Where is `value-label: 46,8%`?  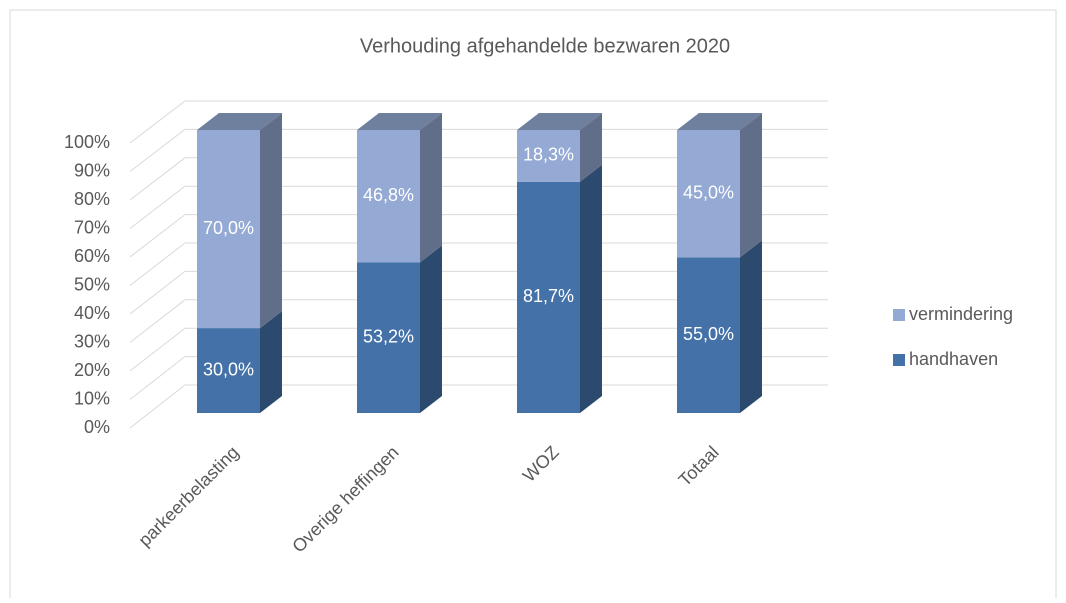 value-label: 46,8% is located at coordinates (388, 195).